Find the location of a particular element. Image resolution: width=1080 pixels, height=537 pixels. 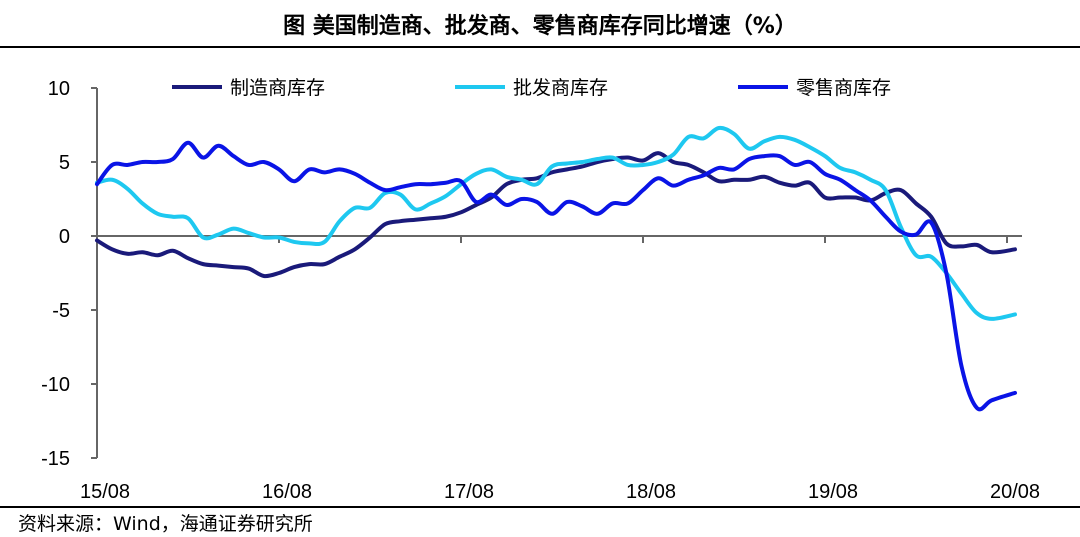

chart-title: 图 美国制造商、批发商、零售商库存同比增速（%） is located at coordinates (540, 26).